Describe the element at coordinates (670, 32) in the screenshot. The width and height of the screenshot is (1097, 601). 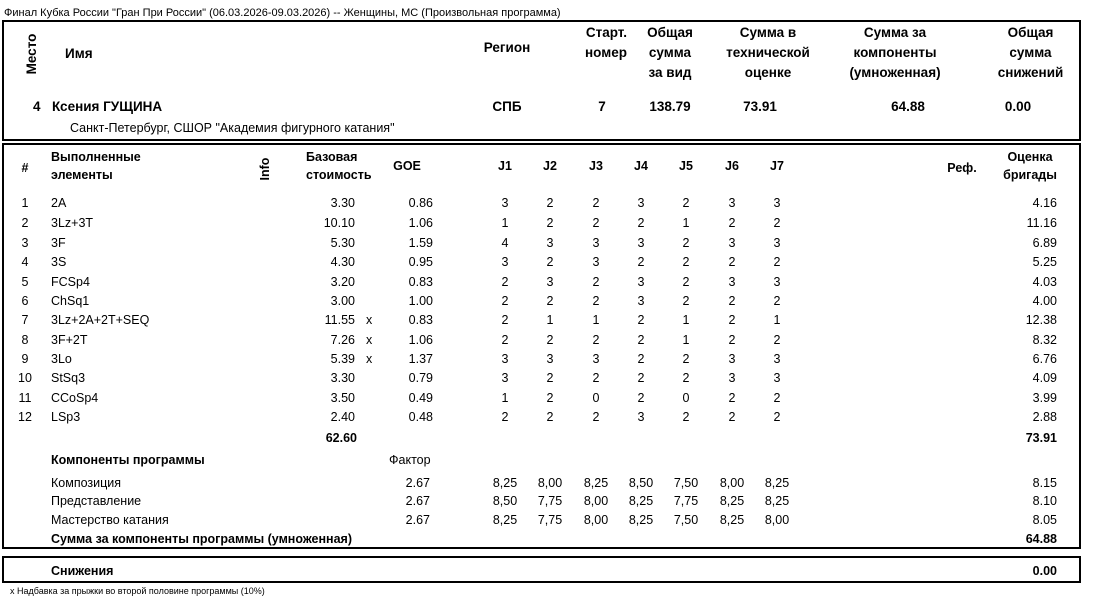
I see `total-segment-header-1: Общая` at that location.